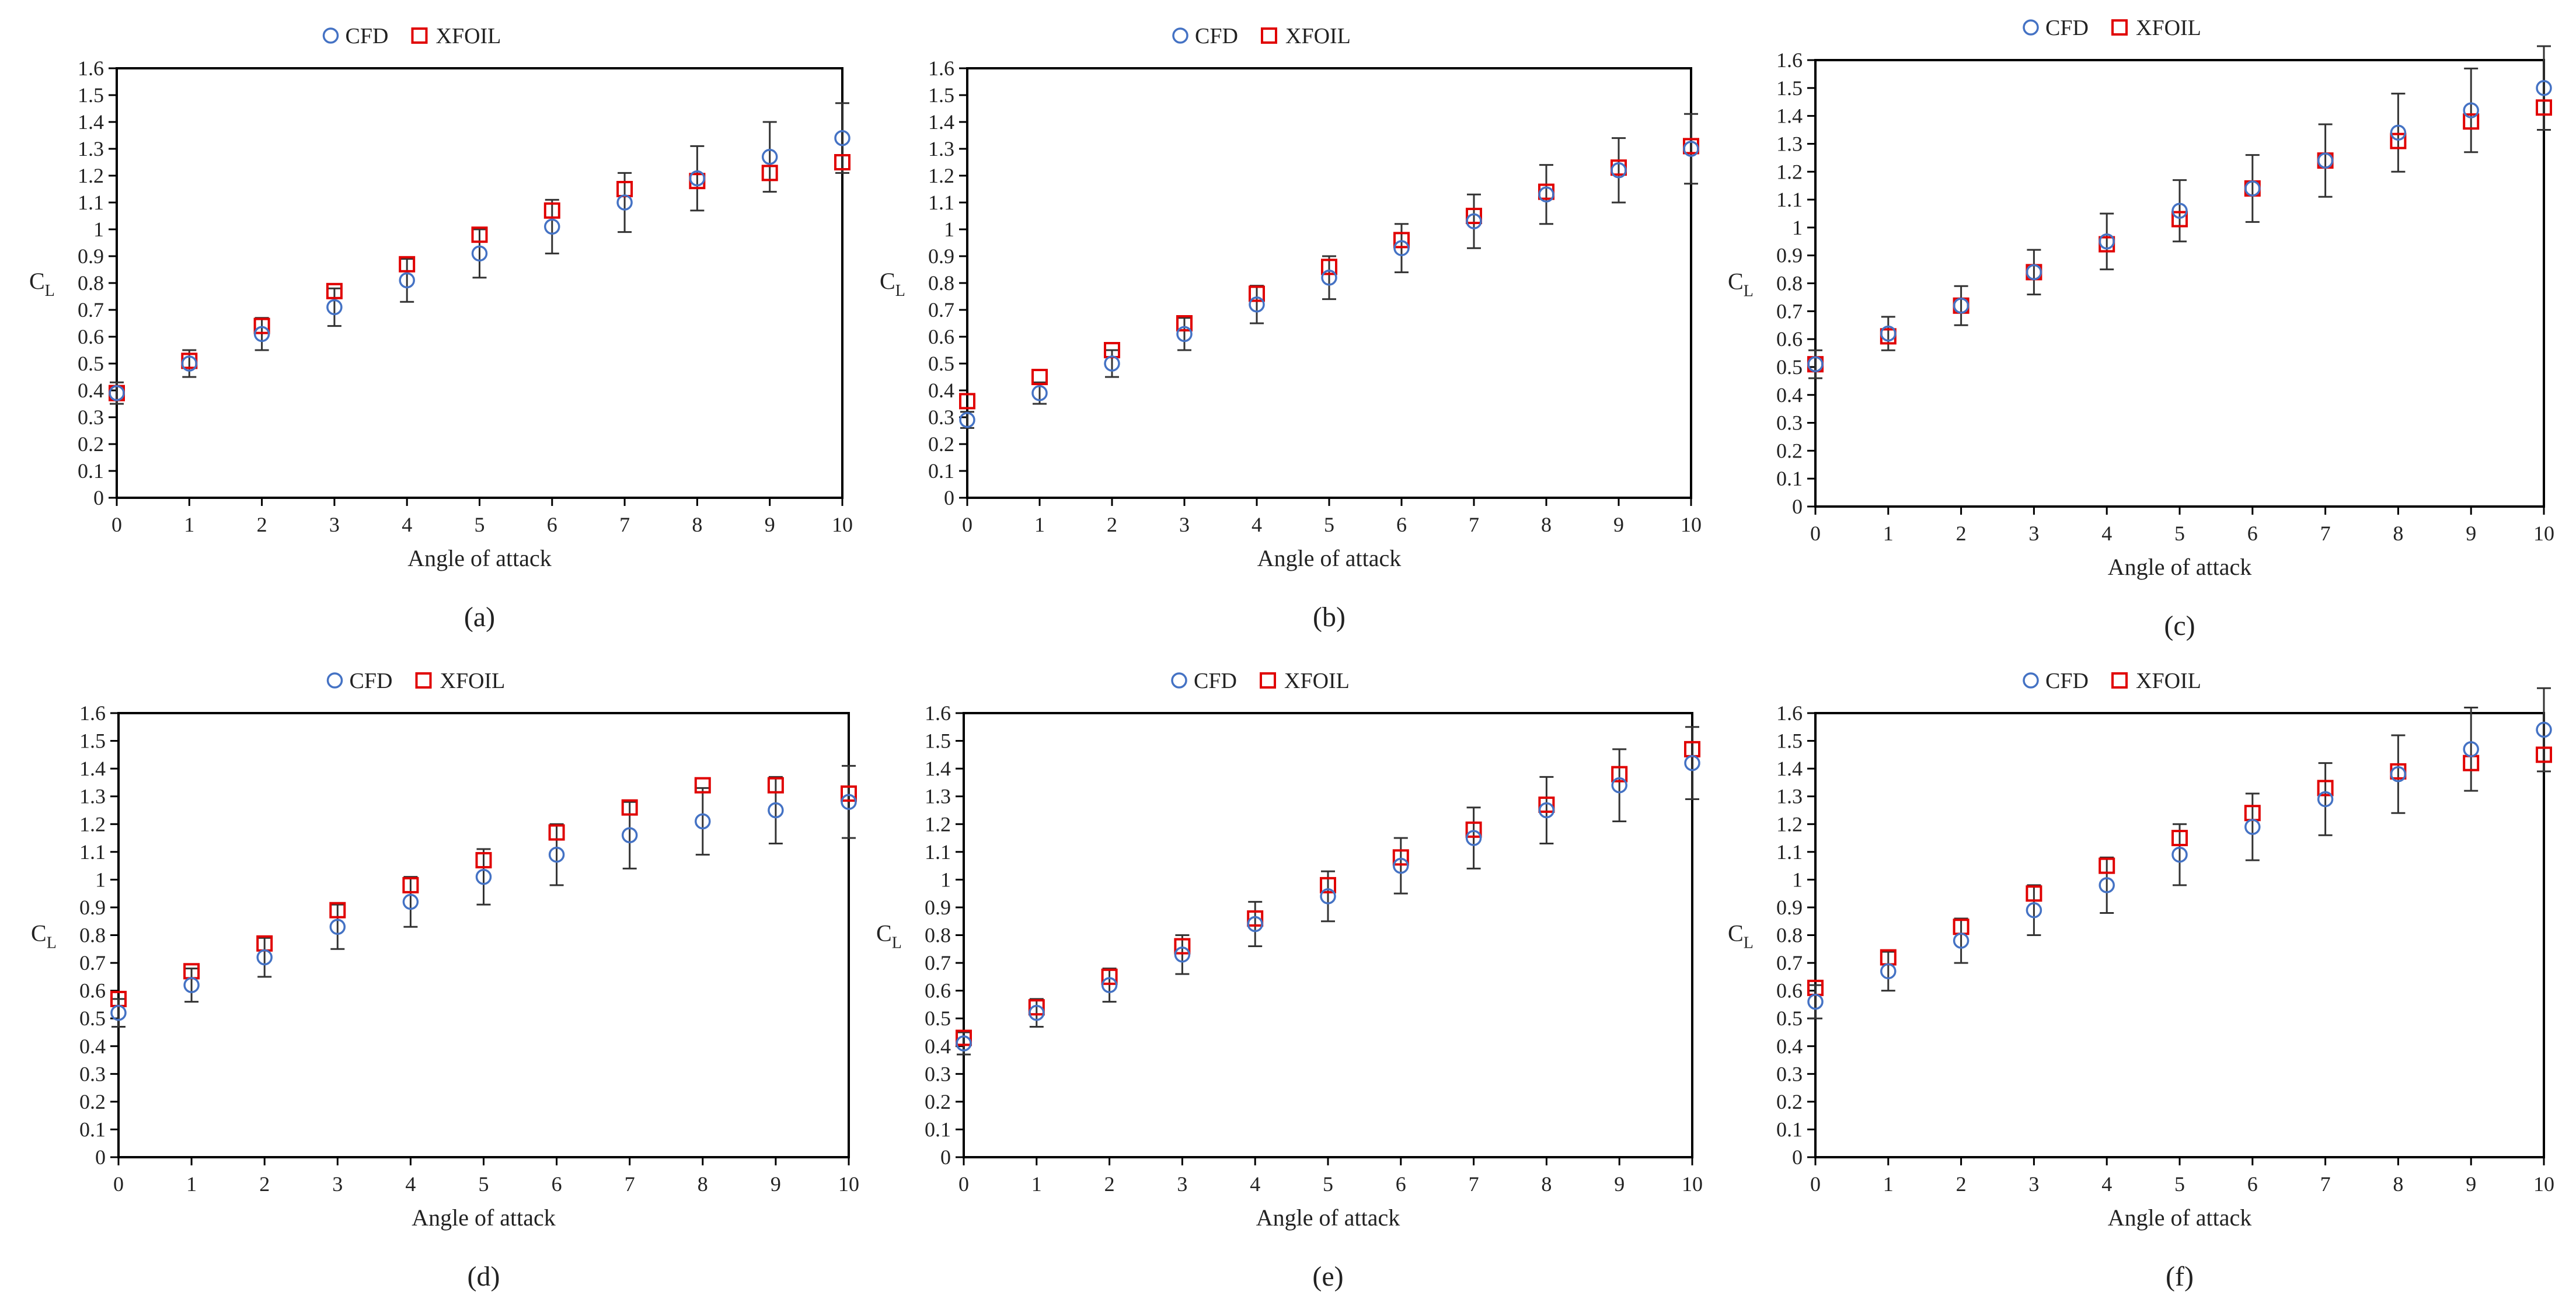 The height and width of the screenshot is (1299, 2576). Describe the element at coordinates (1798, 506) in the screenshot. I see `y-tick-label: 0` at that location.